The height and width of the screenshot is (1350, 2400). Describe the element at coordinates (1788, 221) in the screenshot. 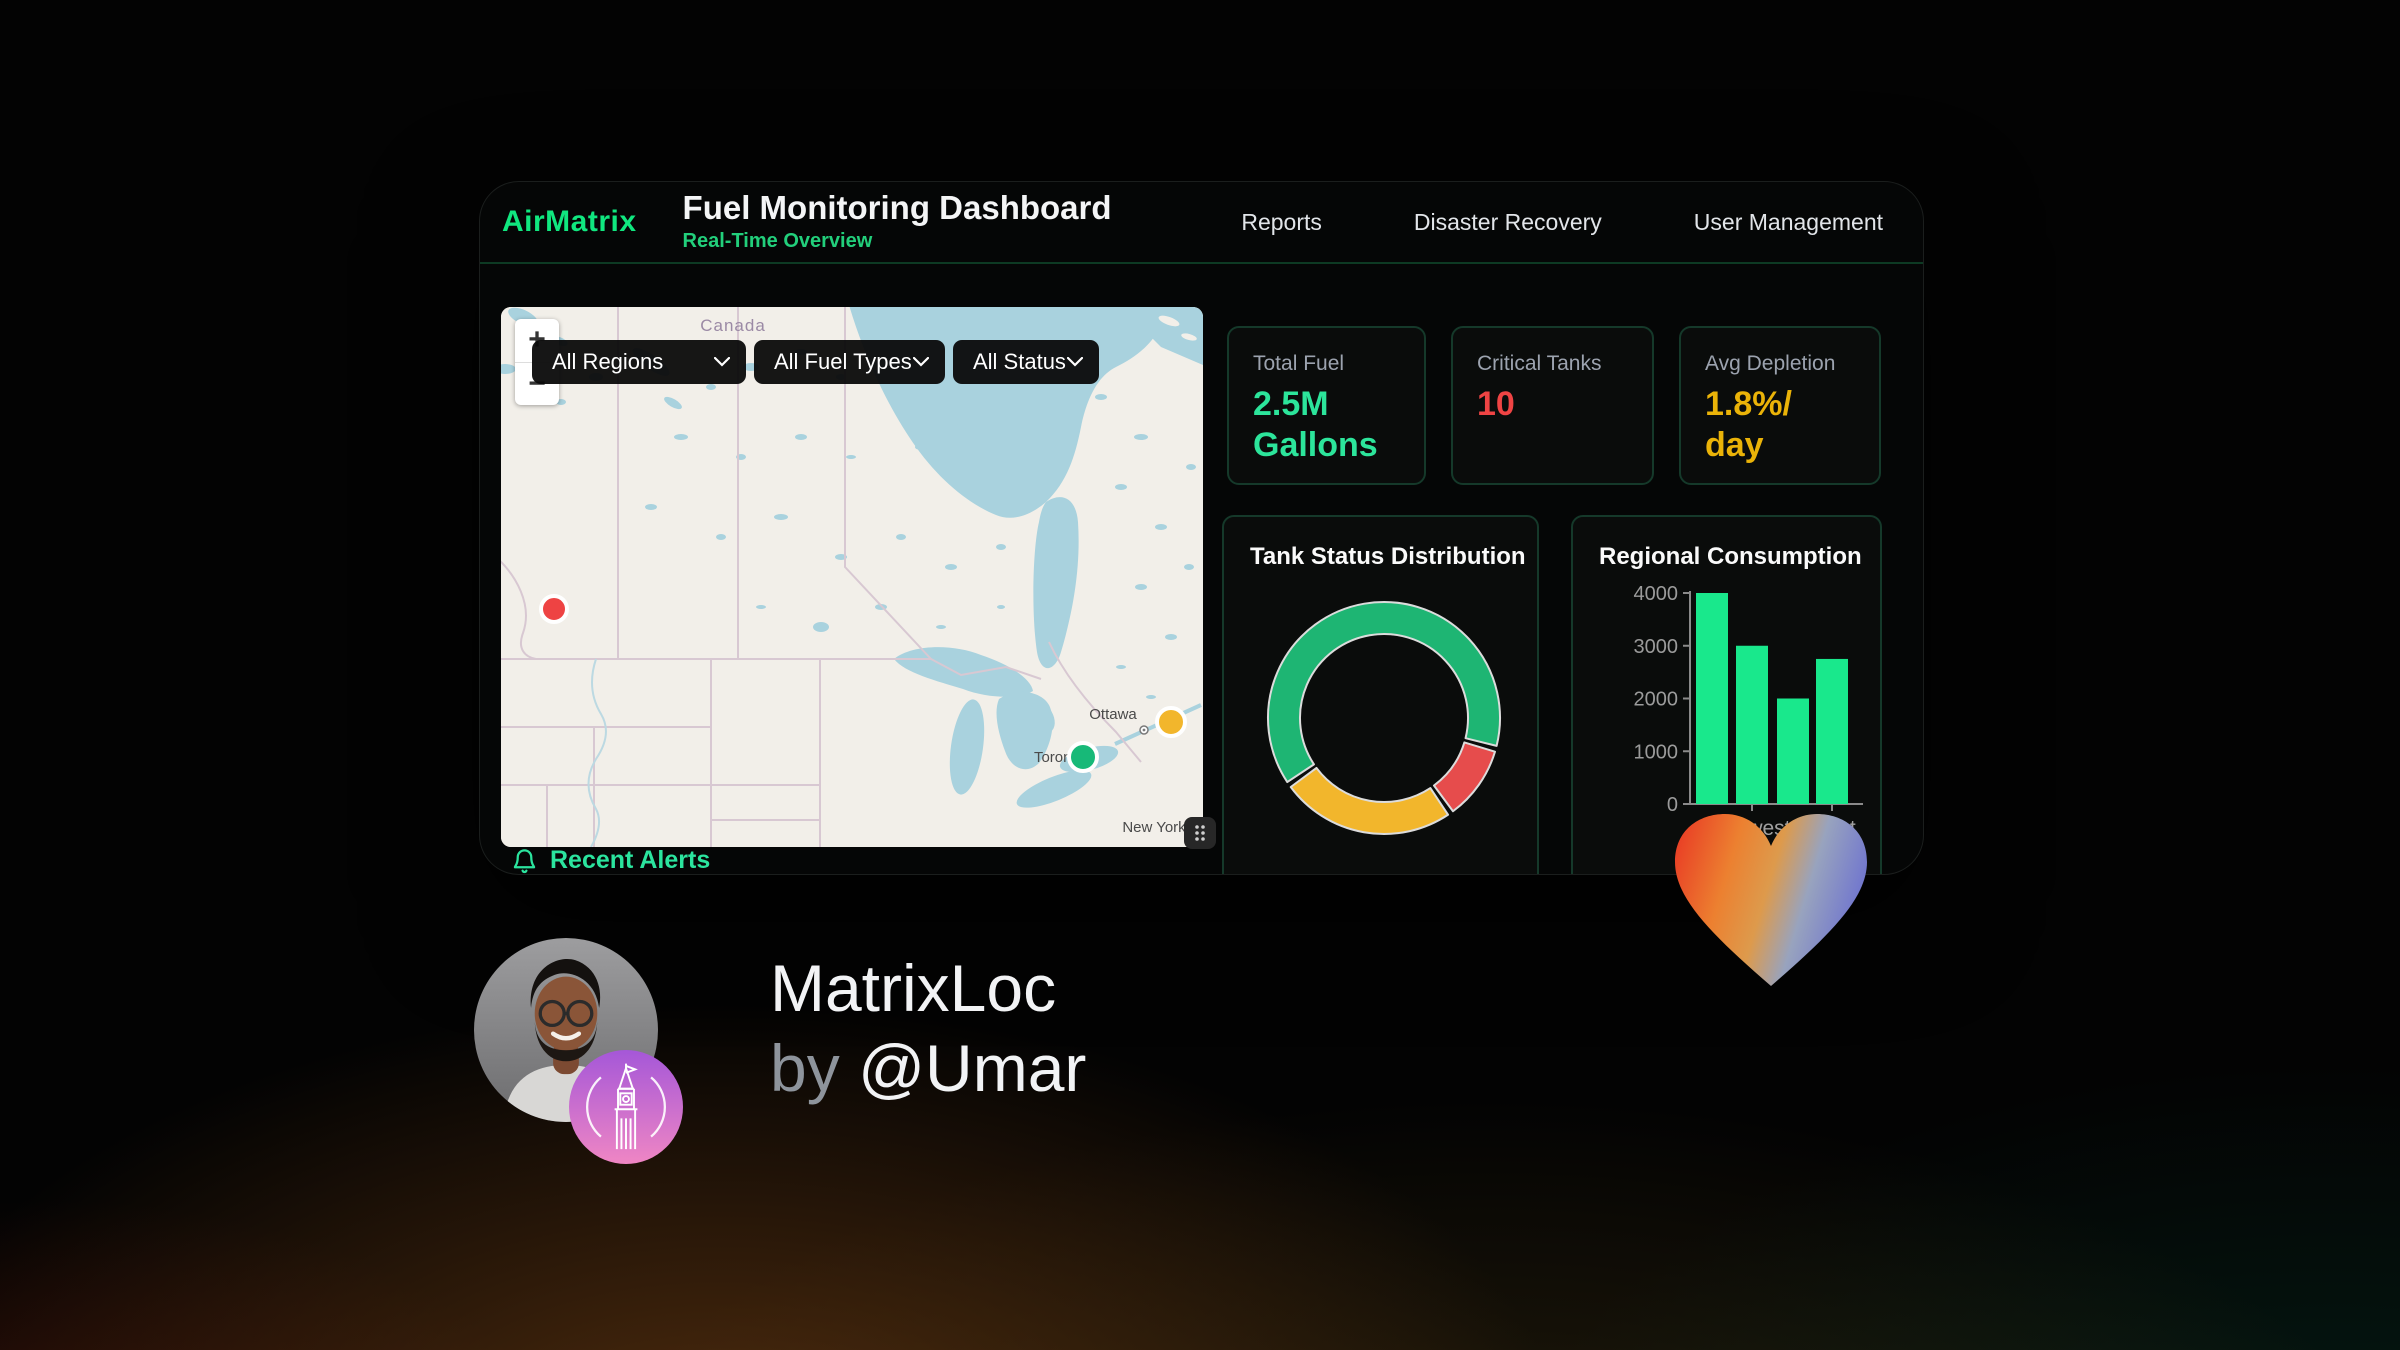

I see `nav-item-user-management: User Management` at that location.